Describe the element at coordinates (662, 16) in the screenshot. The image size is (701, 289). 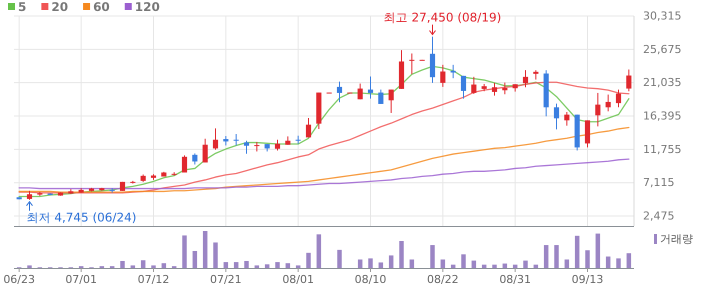
I see `y-tick-label: 30,315` at that location.